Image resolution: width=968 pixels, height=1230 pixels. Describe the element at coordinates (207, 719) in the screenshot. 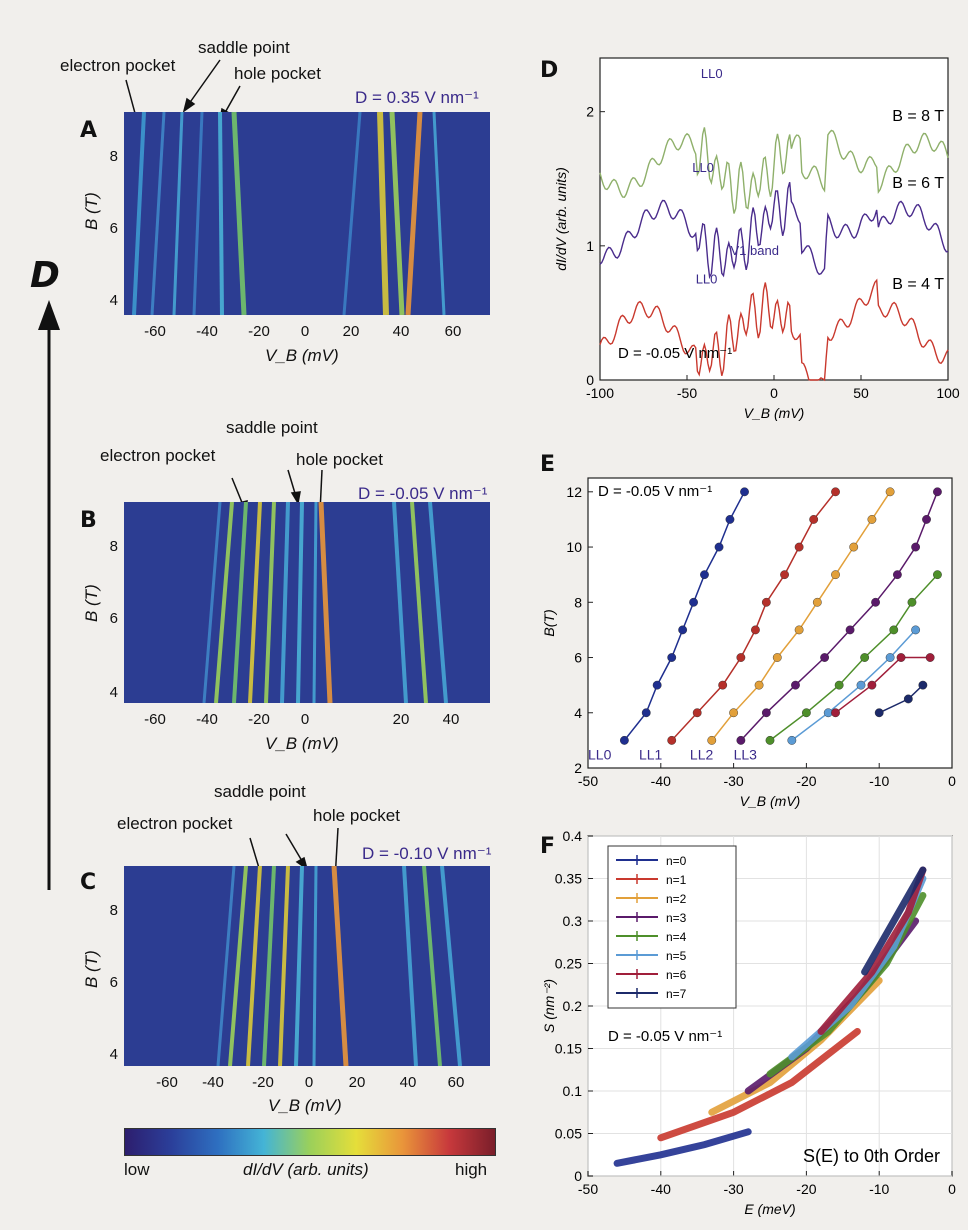

I see `panel-b-xtick: -40` at that location.